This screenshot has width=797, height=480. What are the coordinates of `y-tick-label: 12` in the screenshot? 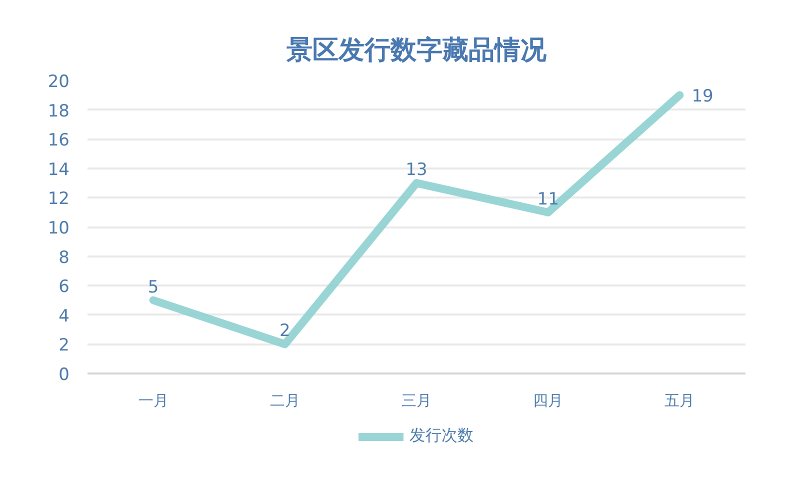 It's located at (59, 199).